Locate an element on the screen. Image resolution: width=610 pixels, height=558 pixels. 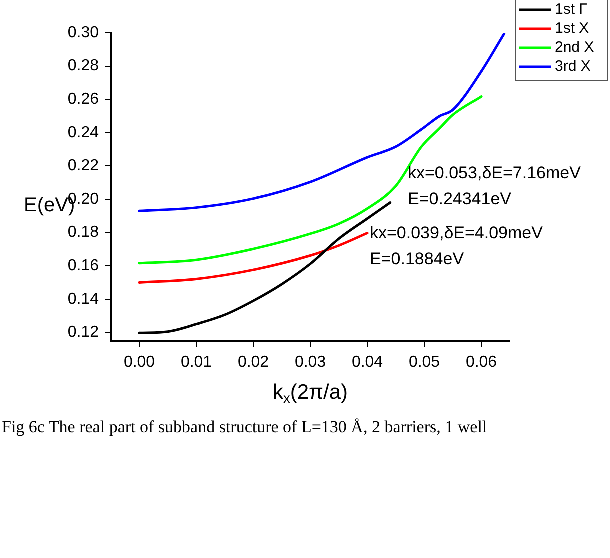
y-tick-label: 0.28 is located at coordinates (84, 66).